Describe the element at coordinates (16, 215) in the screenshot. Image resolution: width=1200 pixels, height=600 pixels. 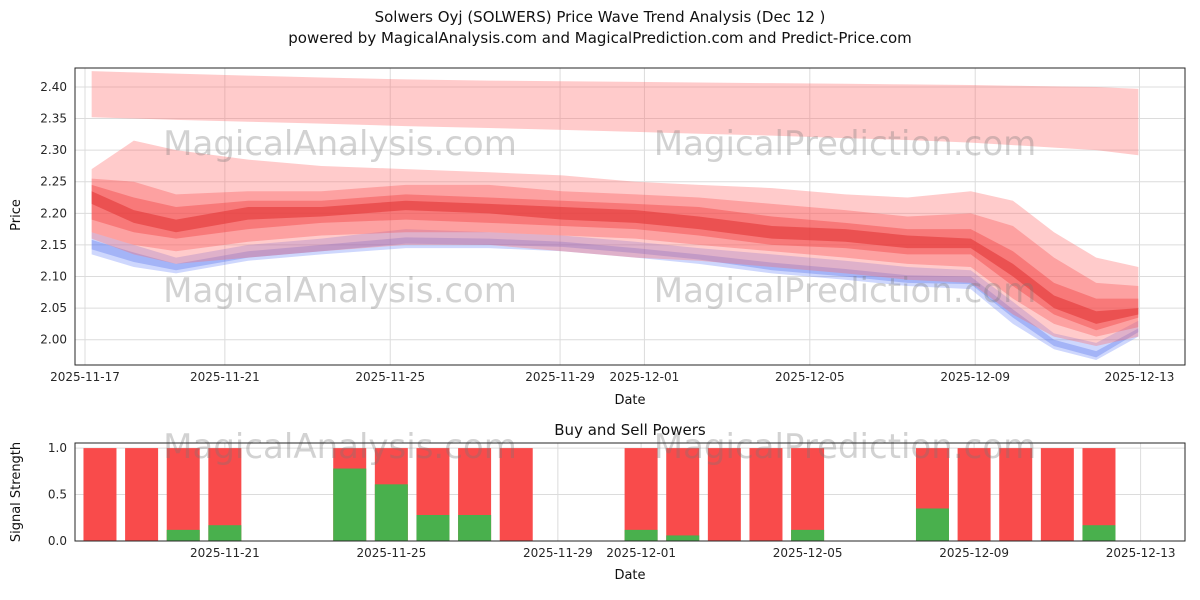
I see `price-axis-label: Price` at that location.